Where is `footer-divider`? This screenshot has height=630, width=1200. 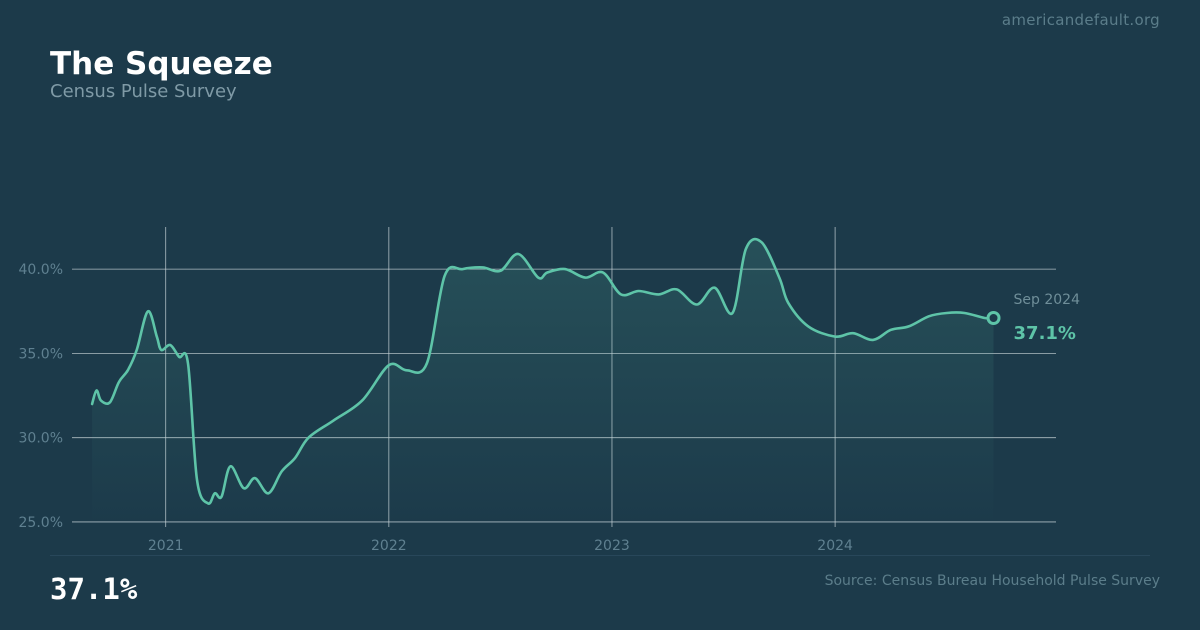
footer-divider is located at coordinates (600, 555).